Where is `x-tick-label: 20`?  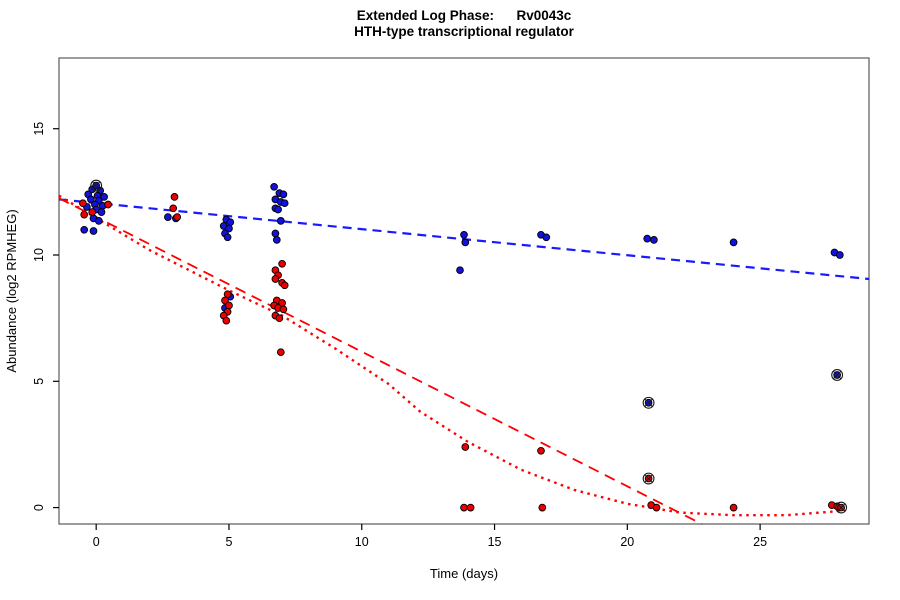 x-tick-label: 20 is located at coordinates (627, 542).